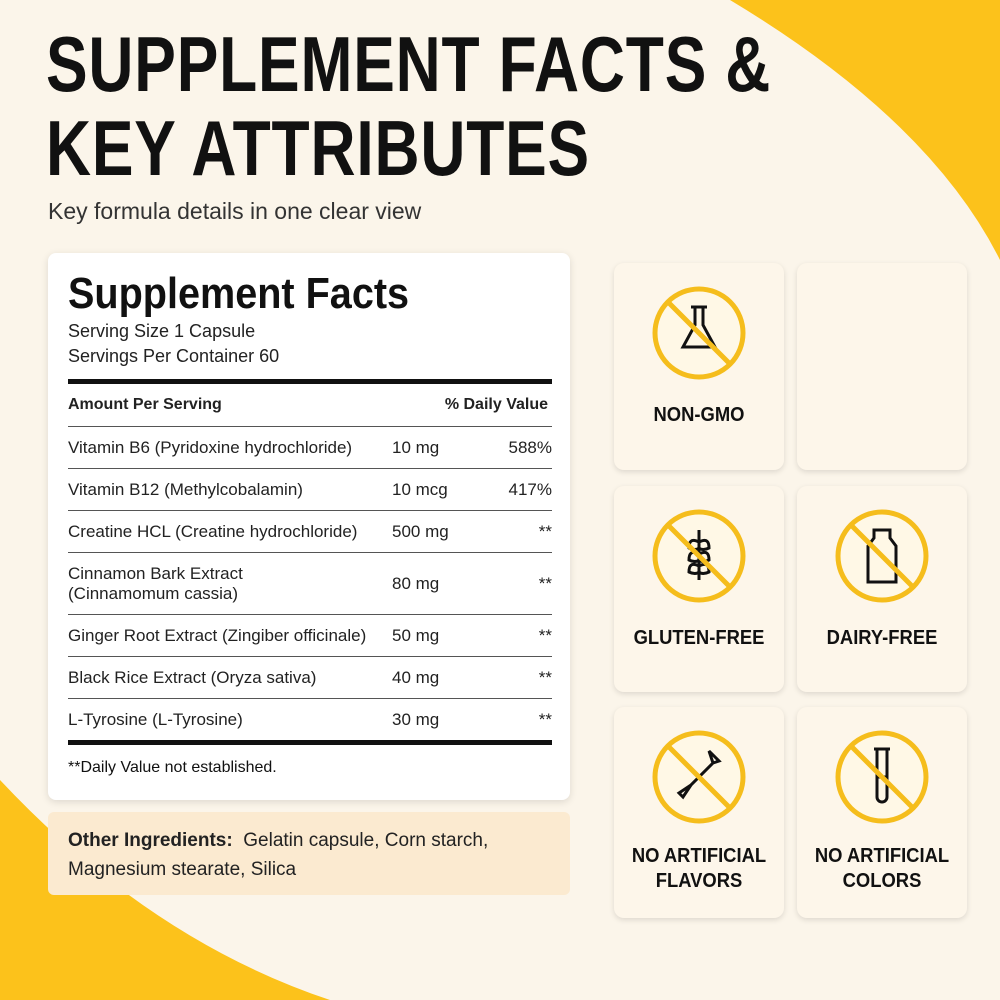  Describe the element at coordinates (213, 531) in the screenshot. I see `ingredient-line: Creatine HCL (Creatine hydrochloride)` at that location.